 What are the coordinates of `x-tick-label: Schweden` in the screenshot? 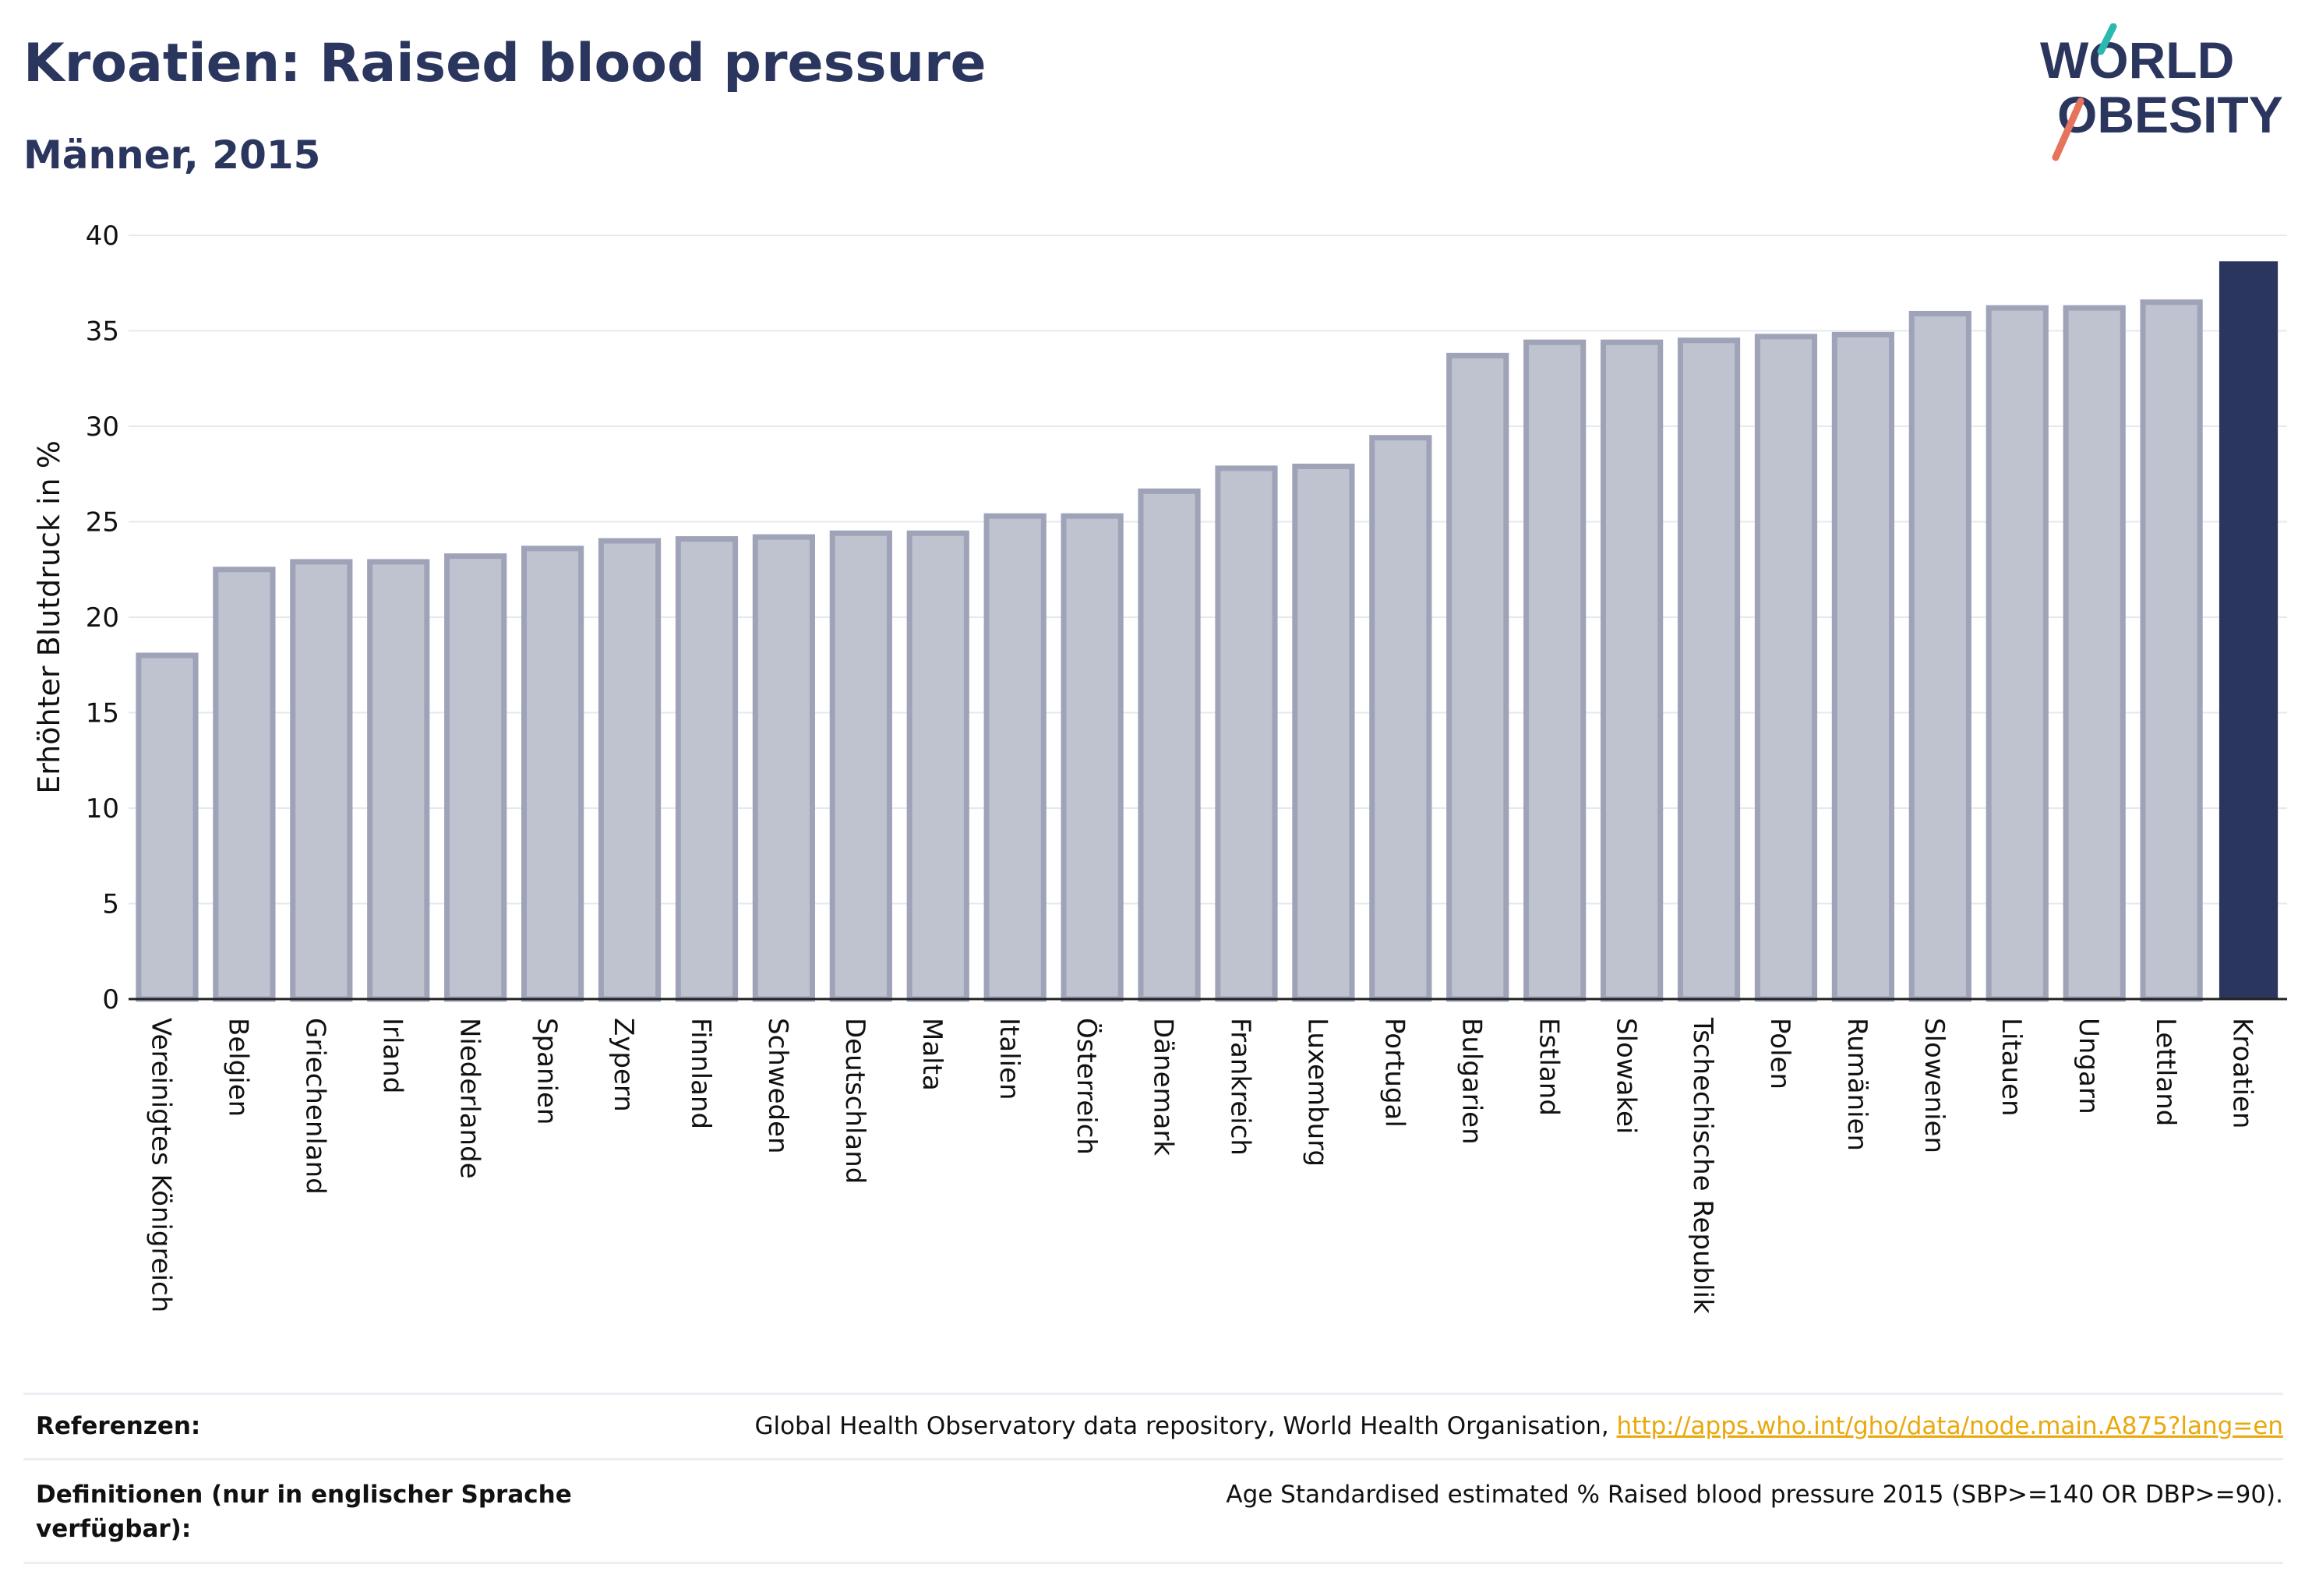 It's located at (777, 1086).